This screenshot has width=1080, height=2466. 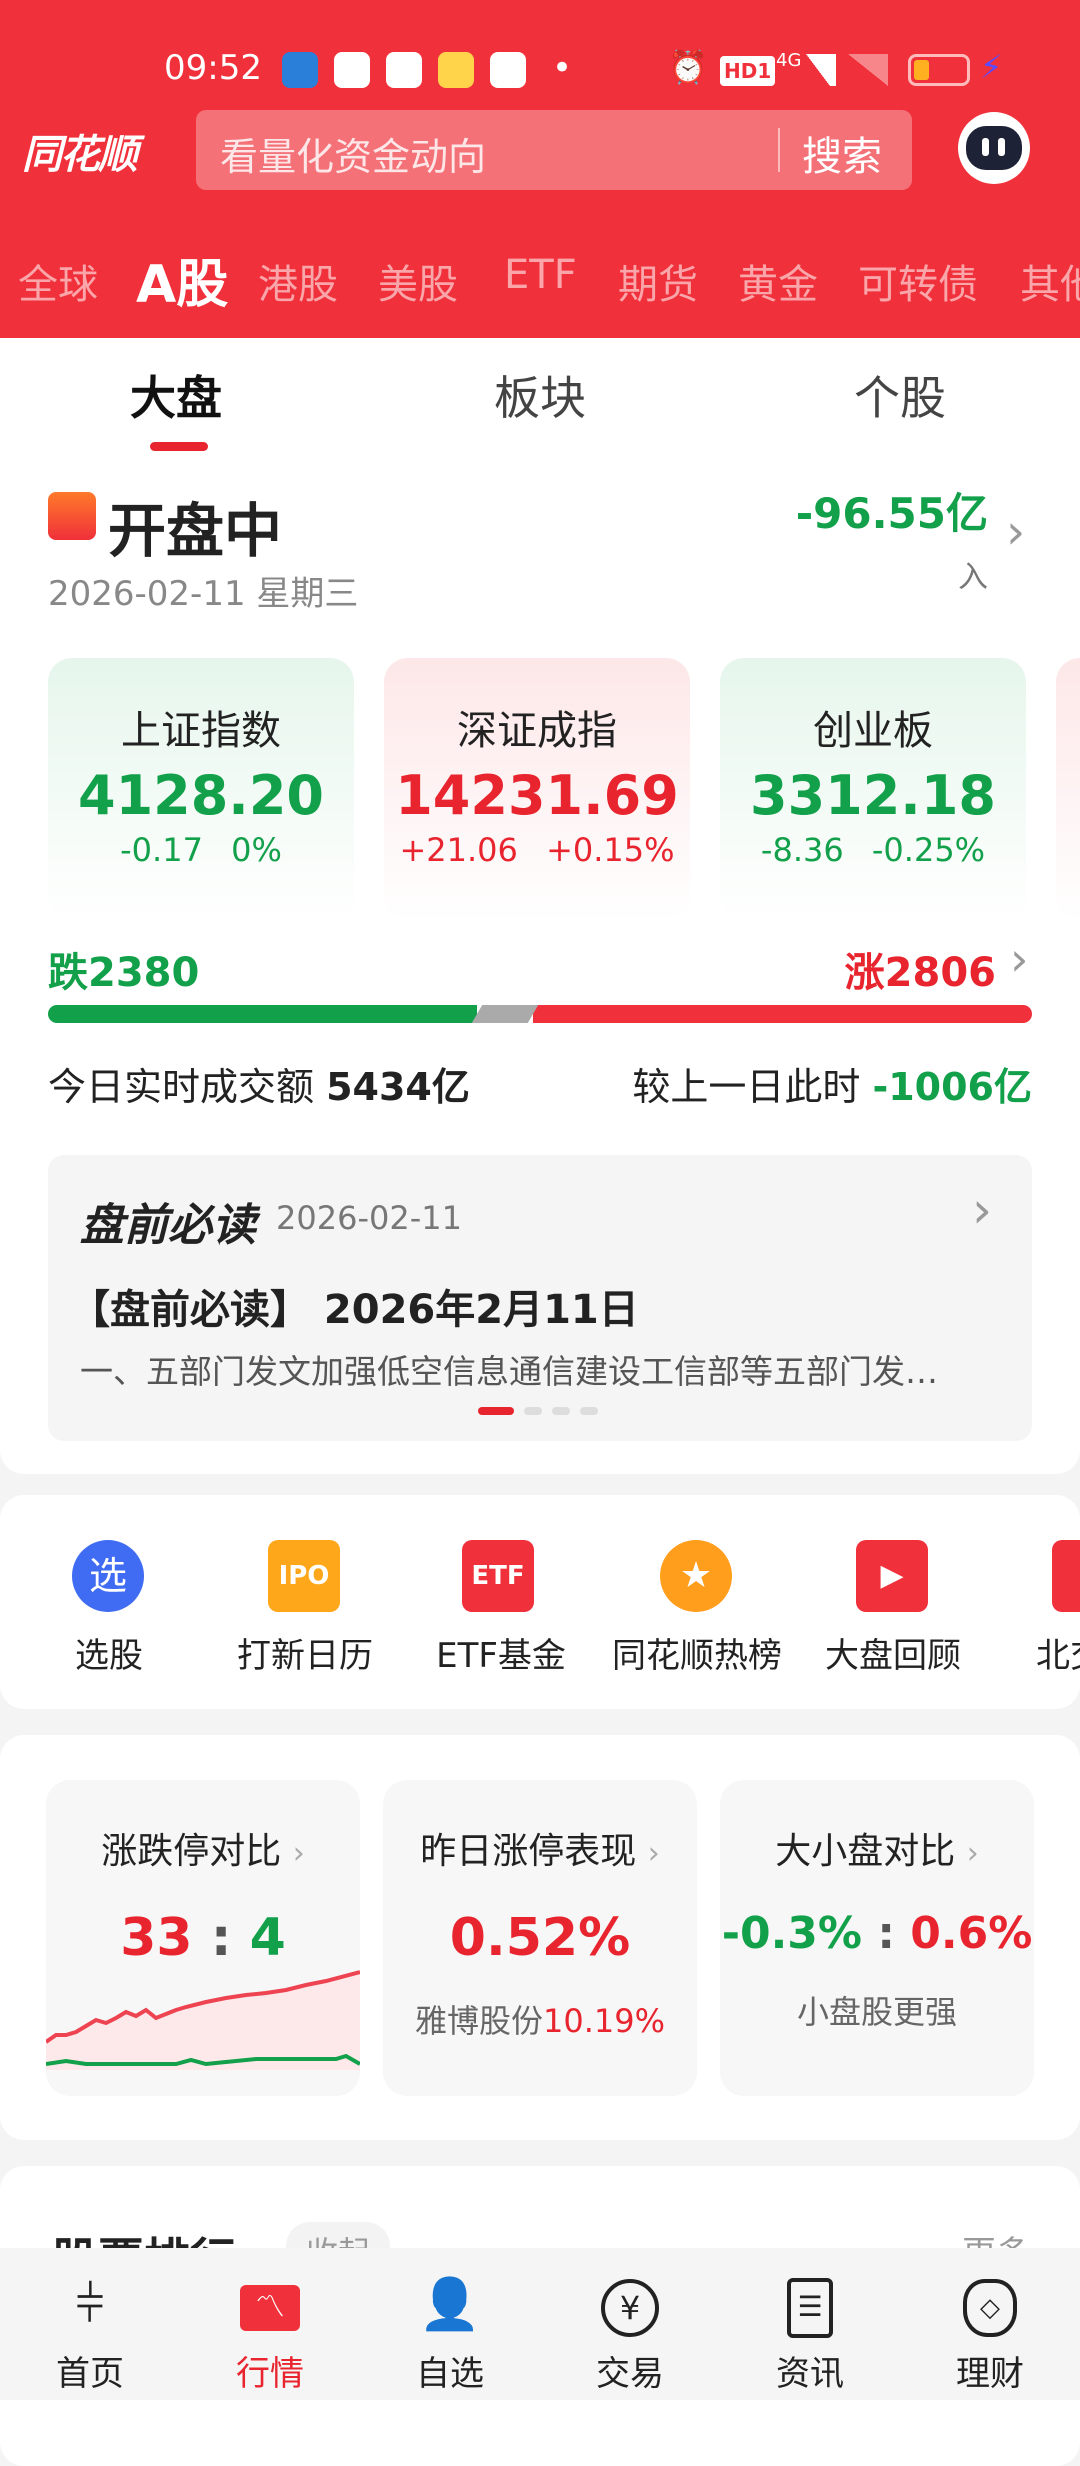 I want to click on shortcut-label: ETF基金, so click(x=501, y=1656).